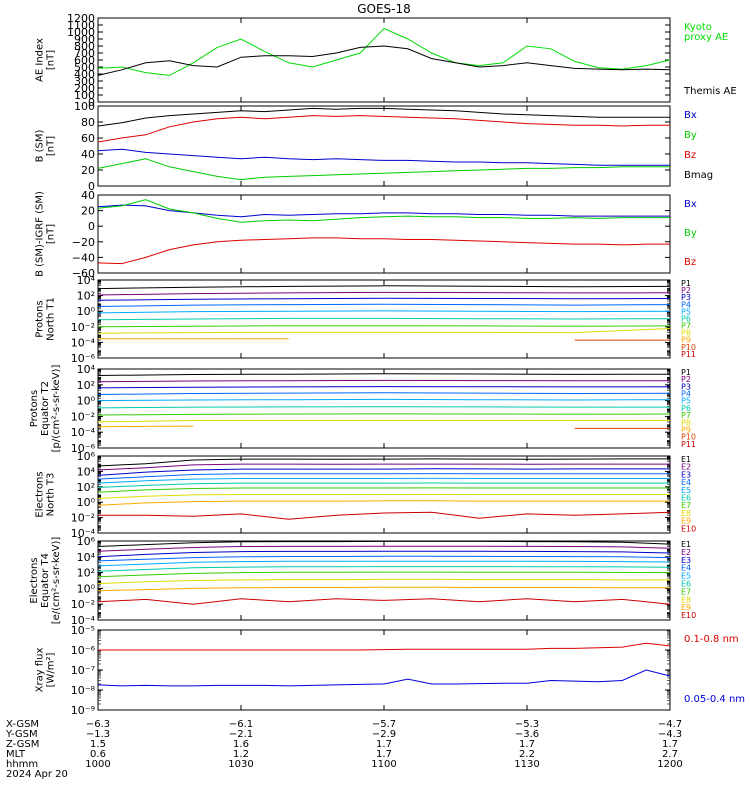 The height and width of the screenshot is (800, 750). Describe the element at coordinates (241, 744) in the screenshot. I see `ephemeris-value: 1.6` at that location.